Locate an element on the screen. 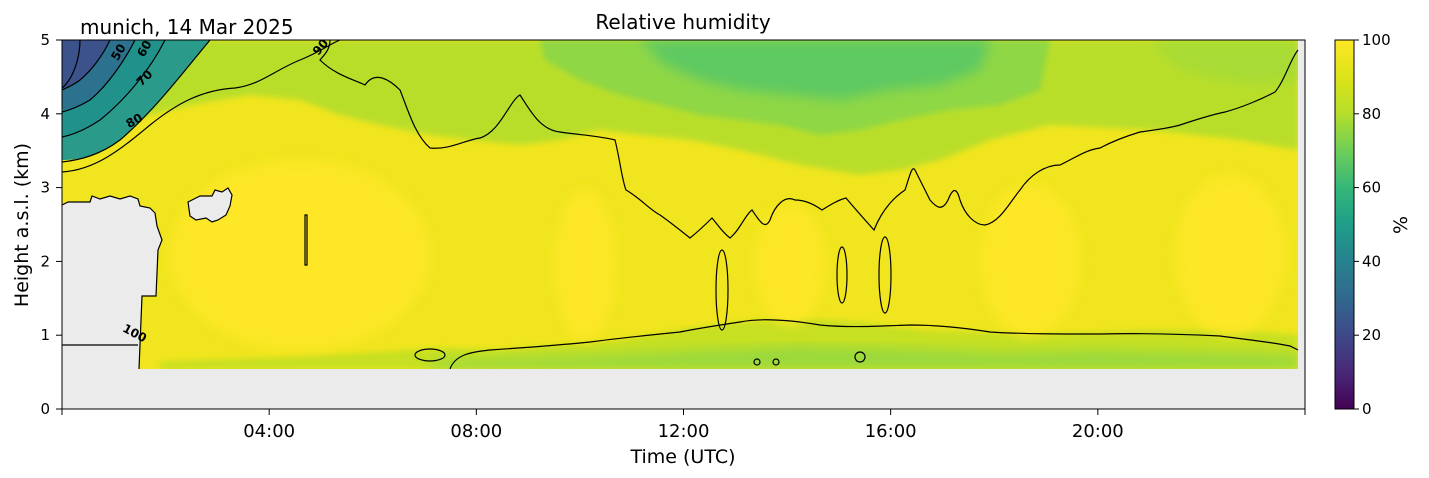 The width and height of the screenshot is (1429, 478). x-axis-title: Time (UTC) is located at coordinates (682, 457).